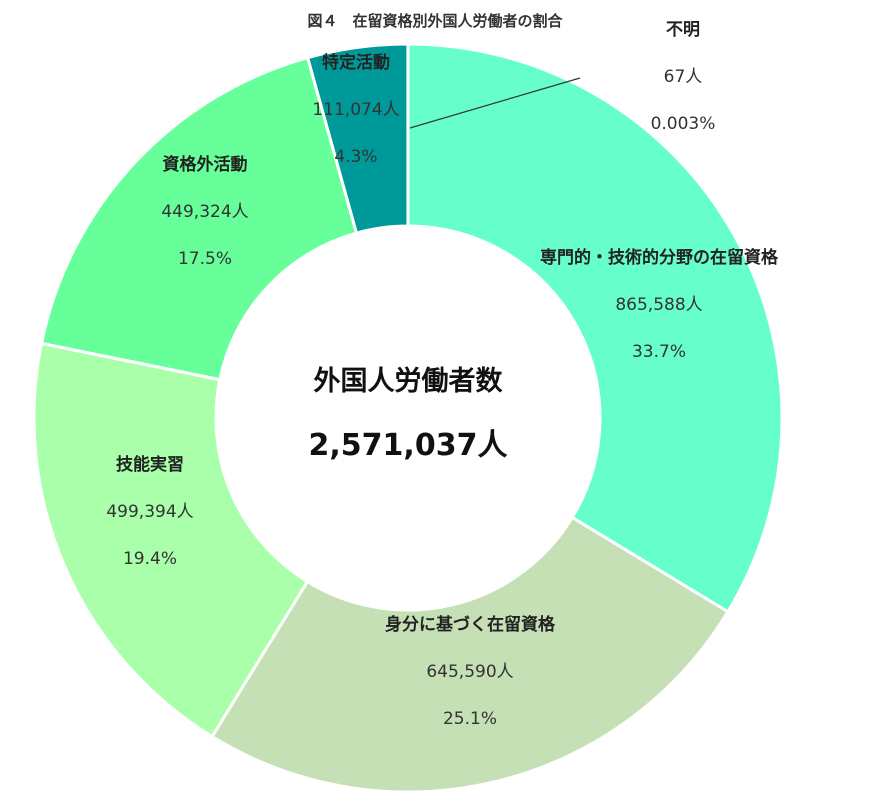 Image resolution: width=870 pixels, height=810 pixels. I want to click on slice-4-count: 111,074人, so click(355, 110).